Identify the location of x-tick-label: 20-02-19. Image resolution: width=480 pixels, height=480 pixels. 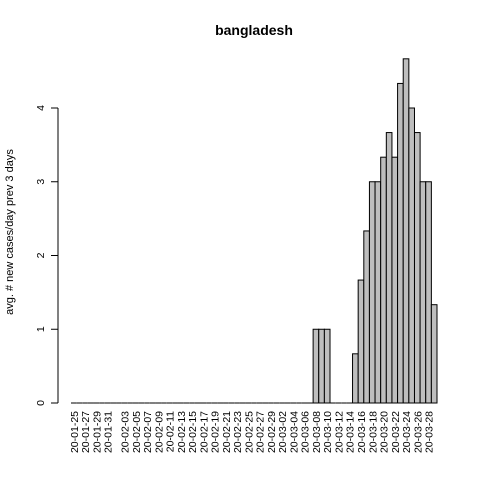
(216, 432).